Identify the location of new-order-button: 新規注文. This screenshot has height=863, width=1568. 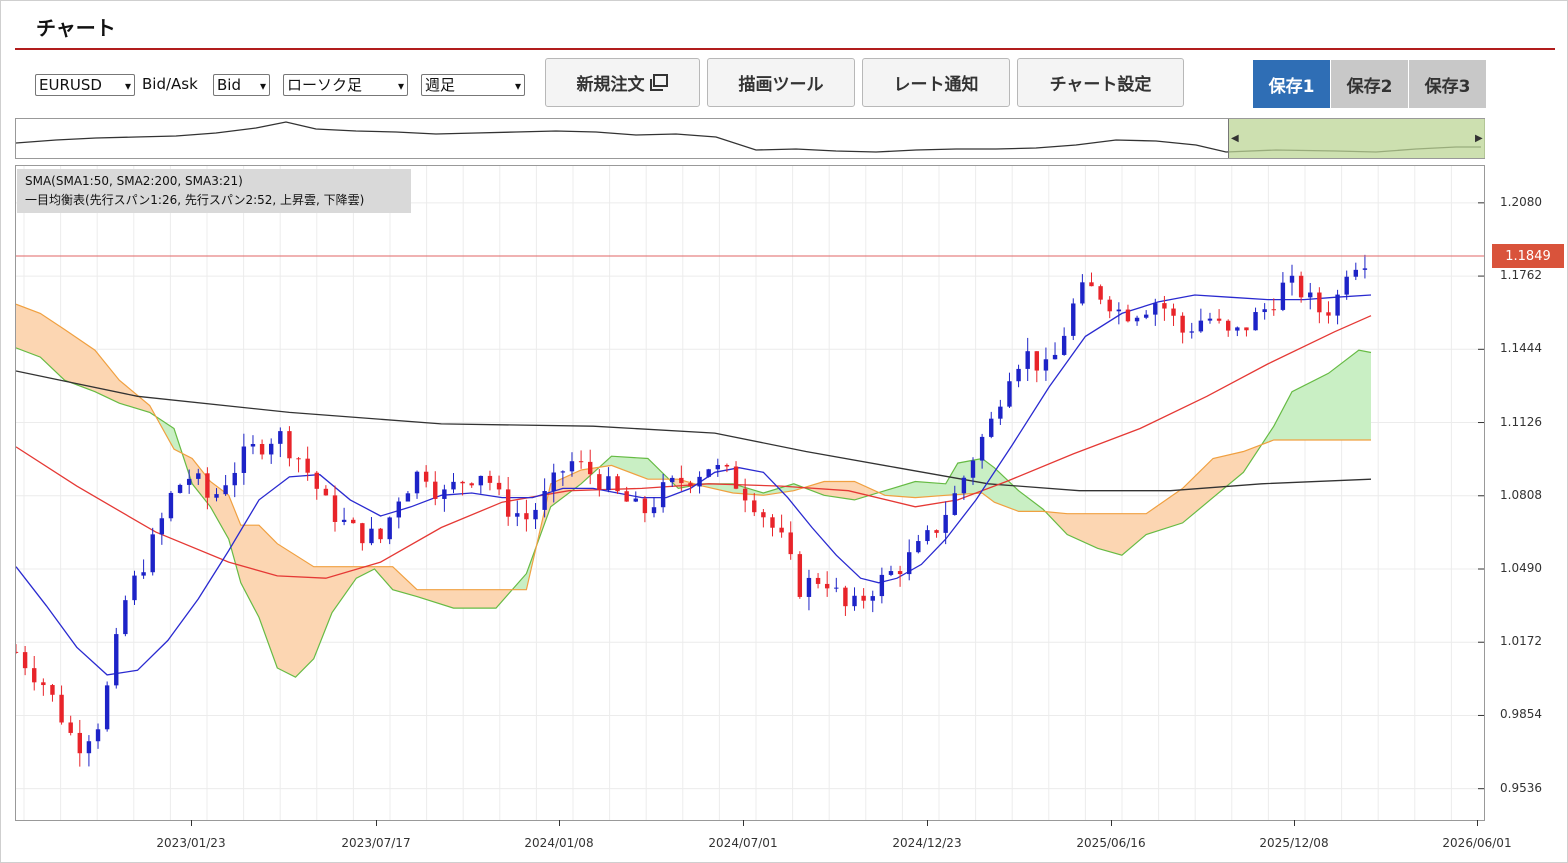
(622, 82).